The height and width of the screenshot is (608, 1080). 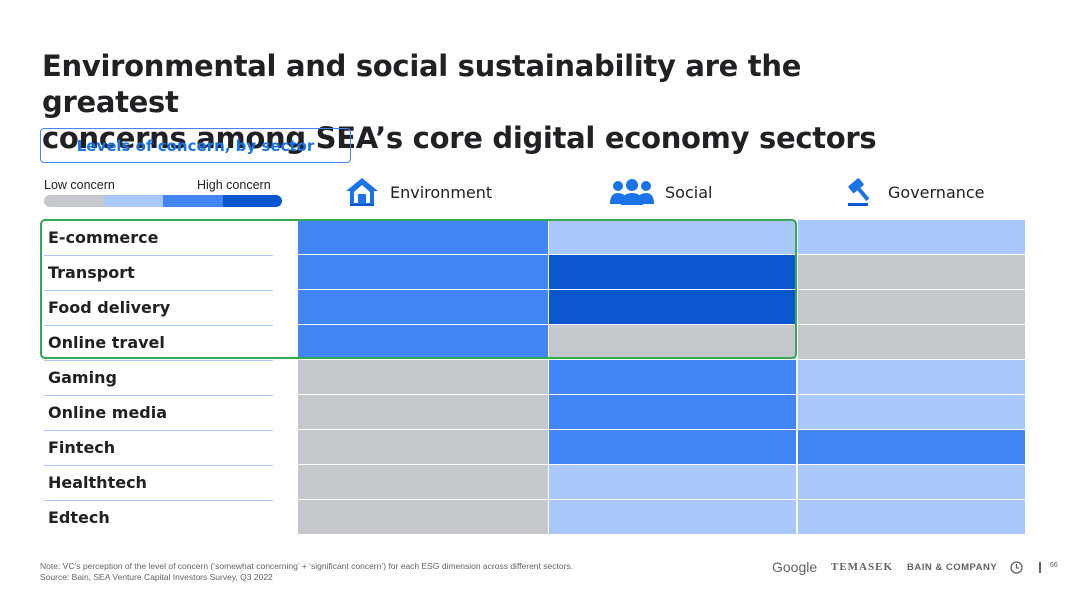 What do you see at coordinates (952, 567) in the screenshot?
I see `bain-logo: BAIN & COMPANY` at bounding box center [952, 567].